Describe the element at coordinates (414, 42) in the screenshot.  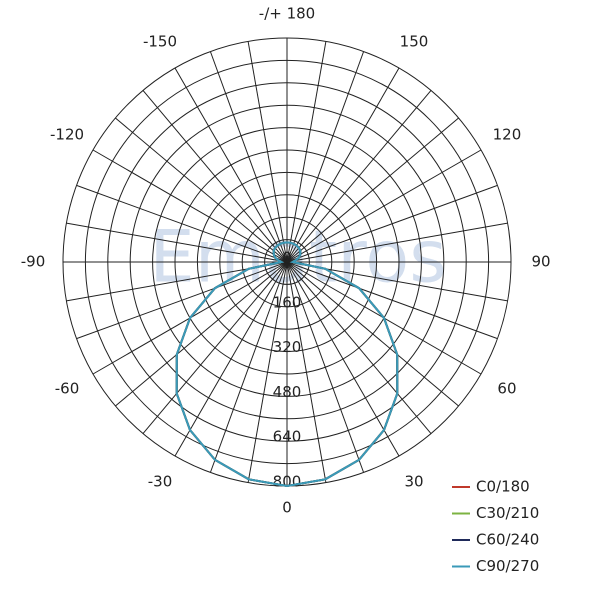
I see `angle-label: 150` at that location.